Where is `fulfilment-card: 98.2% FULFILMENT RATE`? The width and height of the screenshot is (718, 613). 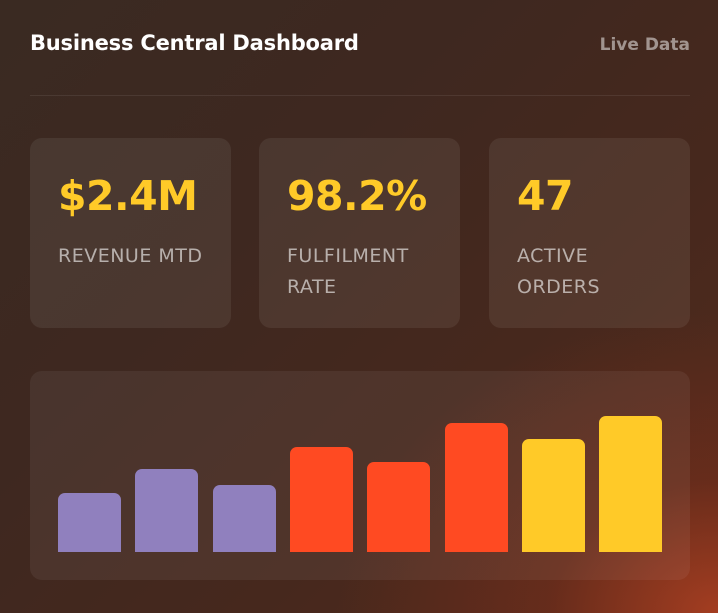 fulfilment-card: 98.2% FULFILMENT RATE is located at coordinates (359, 233).